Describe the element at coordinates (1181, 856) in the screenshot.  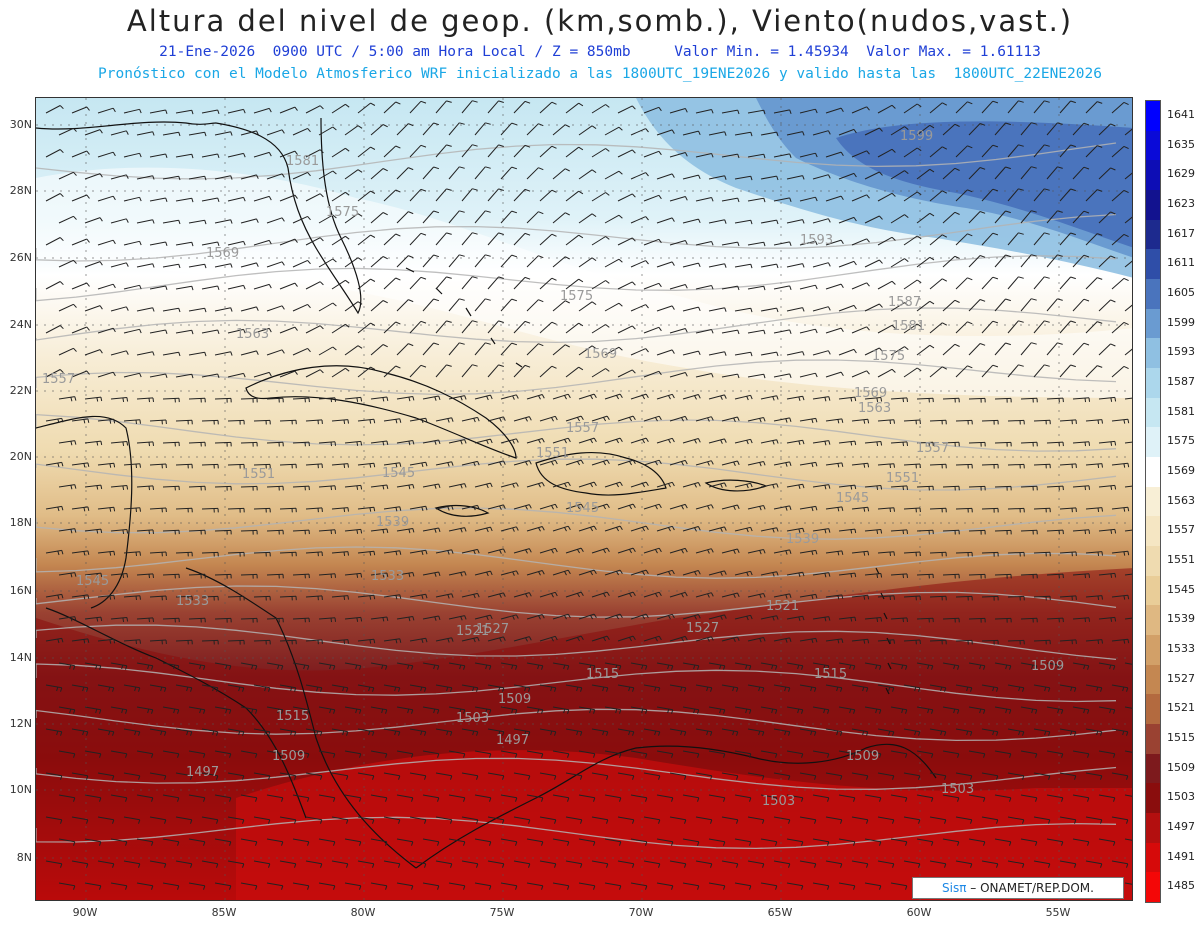
I see `color-scale-label: 1491` at that location.